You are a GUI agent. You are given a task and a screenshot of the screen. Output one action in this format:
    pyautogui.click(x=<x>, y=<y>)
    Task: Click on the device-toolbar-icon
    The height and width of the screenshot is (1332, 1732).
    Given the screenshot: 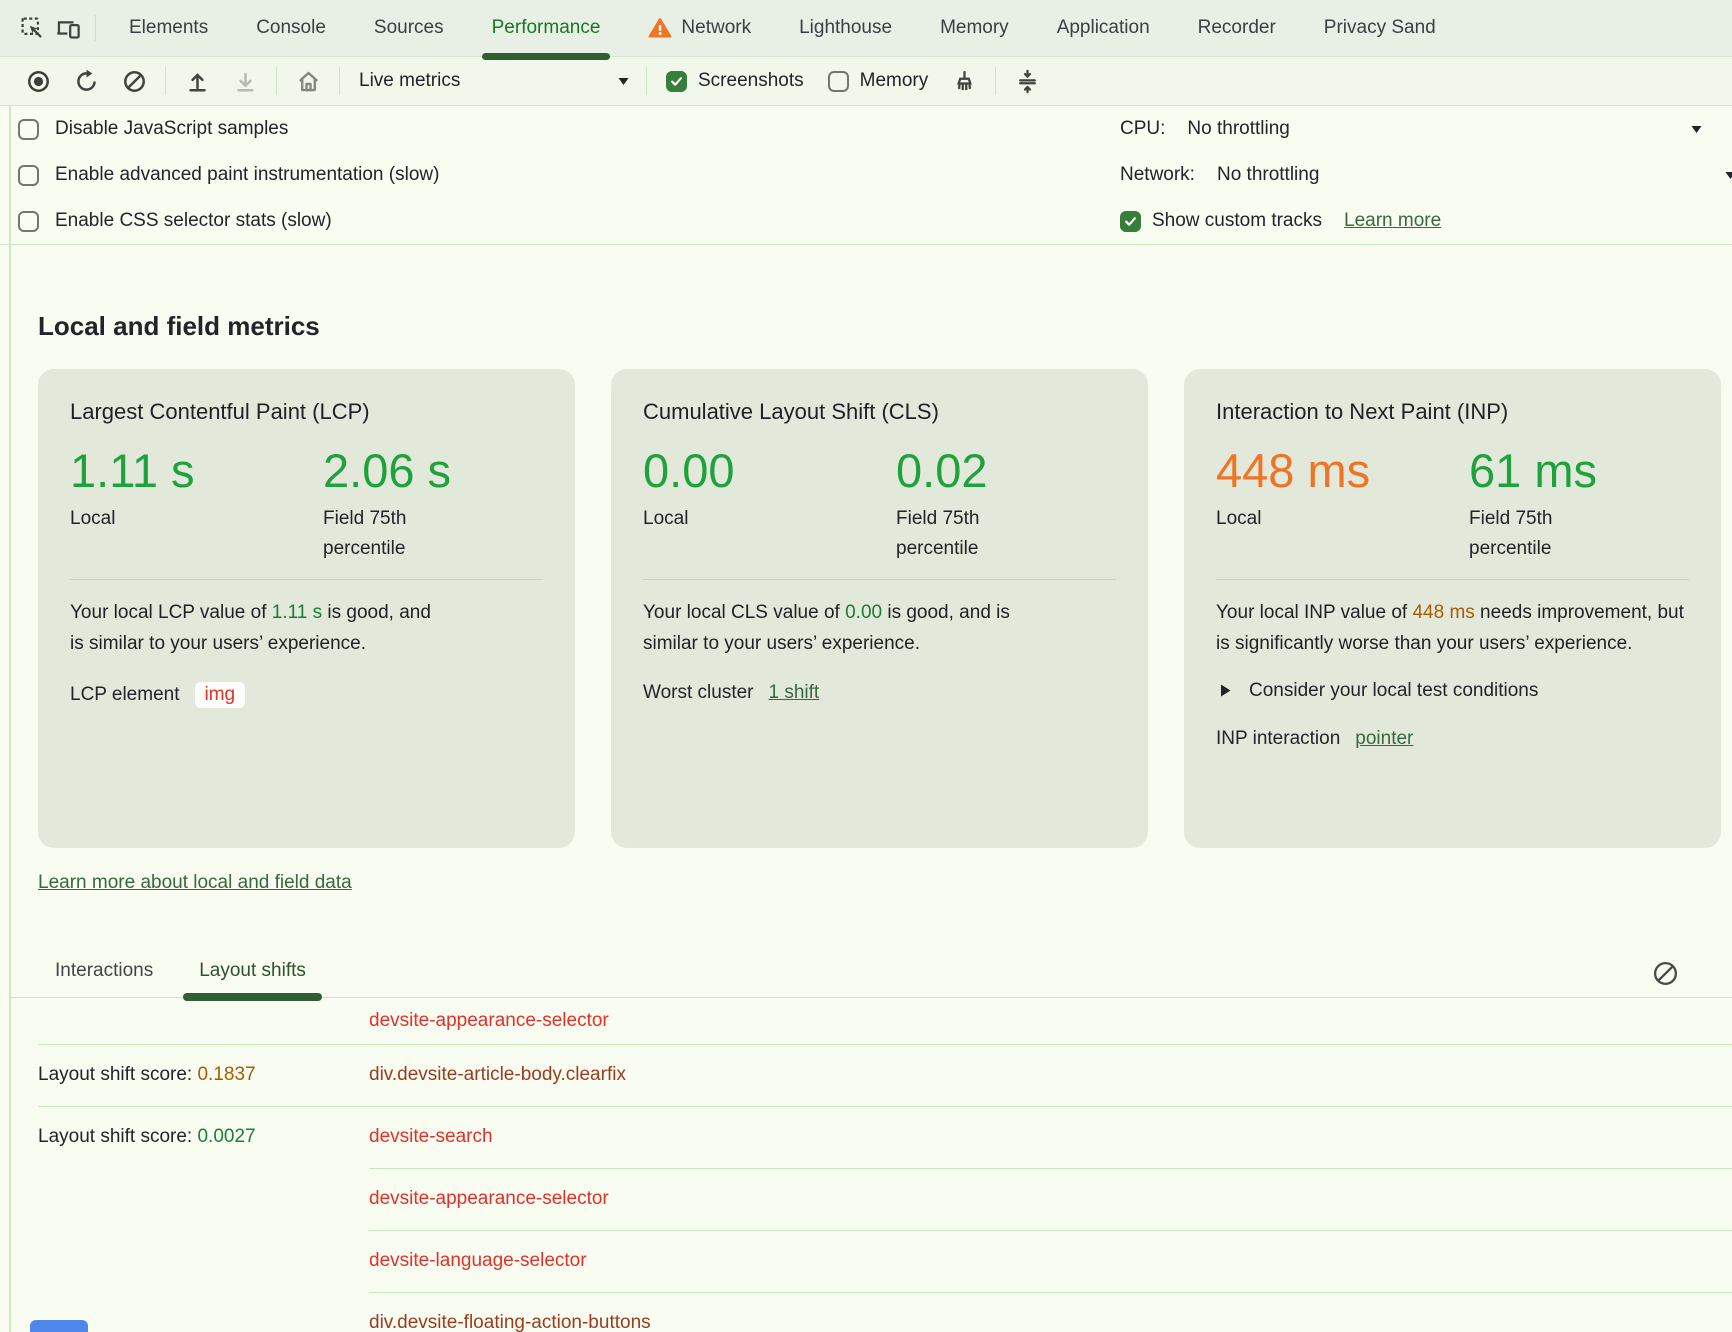 What is the action you would take?
    pyautogui.click(x=68, y=28)
    